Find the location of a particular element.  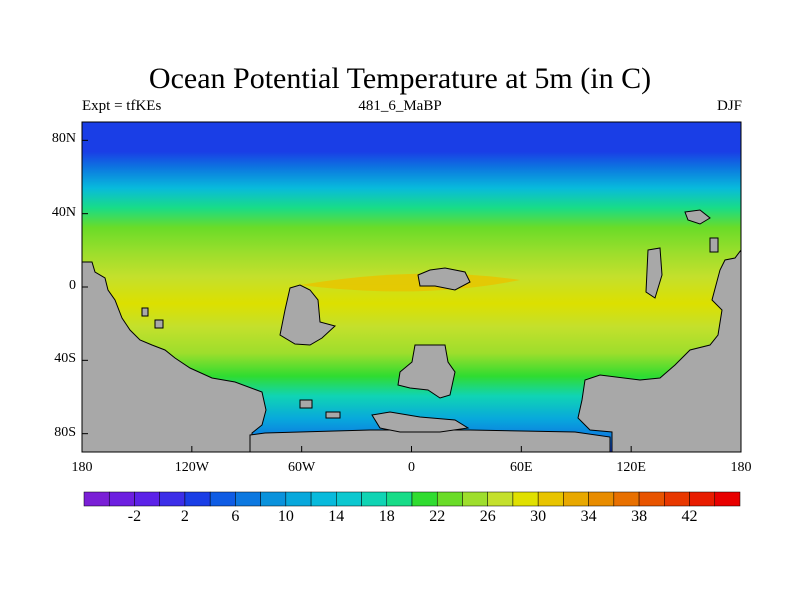

colorbar-tick-label: 2 is located at coordinates (184, 516).